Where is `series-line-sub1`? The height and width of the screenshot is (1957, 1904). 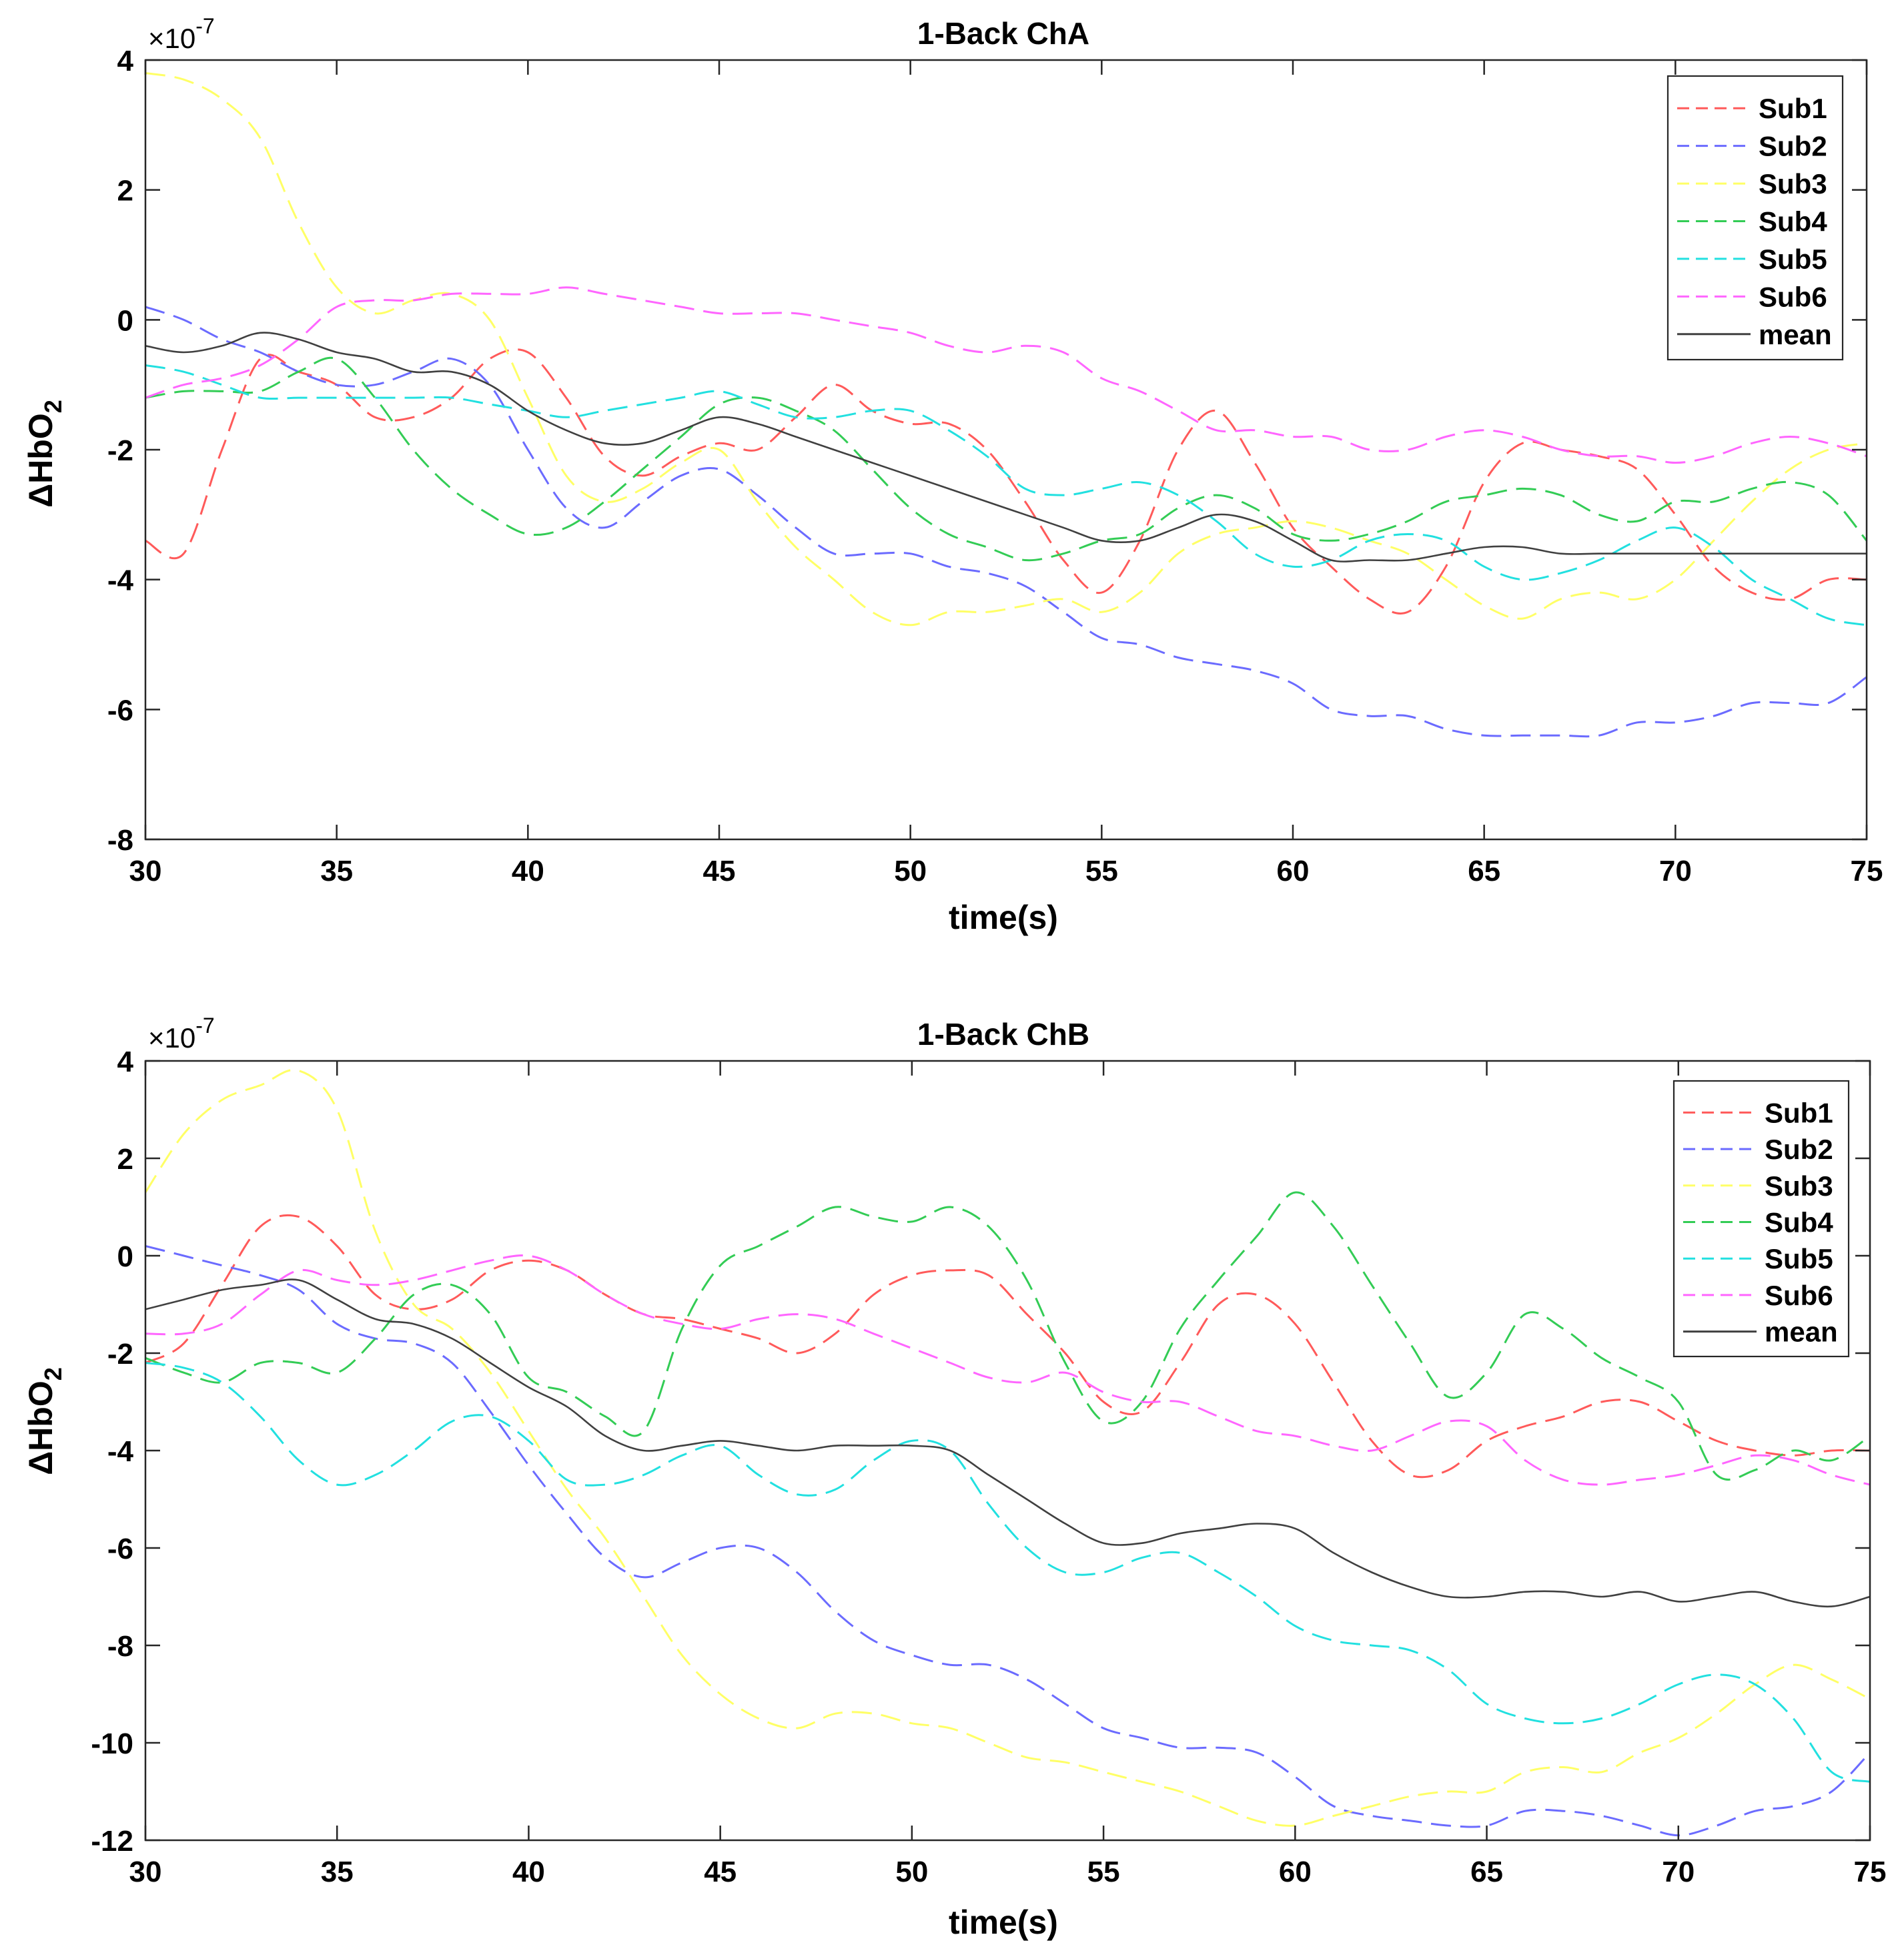
series-line-sub1 is located at coordinates (1007, 1346).